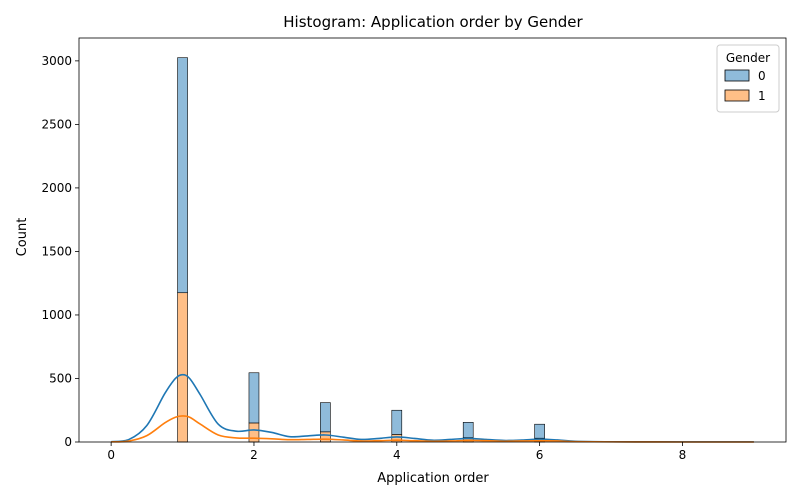  Describe the element at coordinates (111, 455) in the screenshot. I see `x-tick-label: 0` at that location.